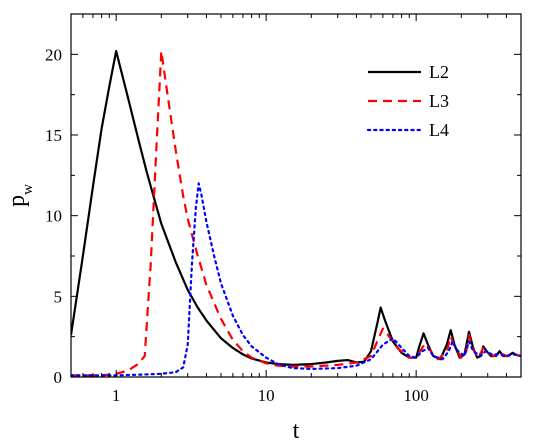 The width and height of the screenshot is (550, 448). Describe the element at coordinates (53, 216) in the screenshot. I see `y-tick-label: 10` at that location.